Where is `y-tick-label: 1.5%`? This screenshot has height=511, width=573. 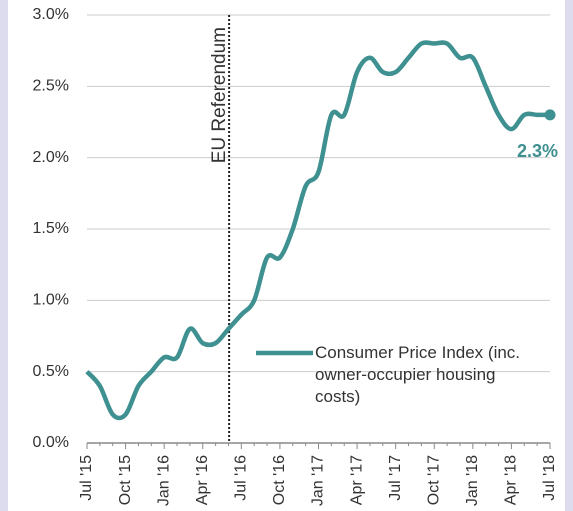
y-tick-label: 1.5% is located at coordinates (51, 228).